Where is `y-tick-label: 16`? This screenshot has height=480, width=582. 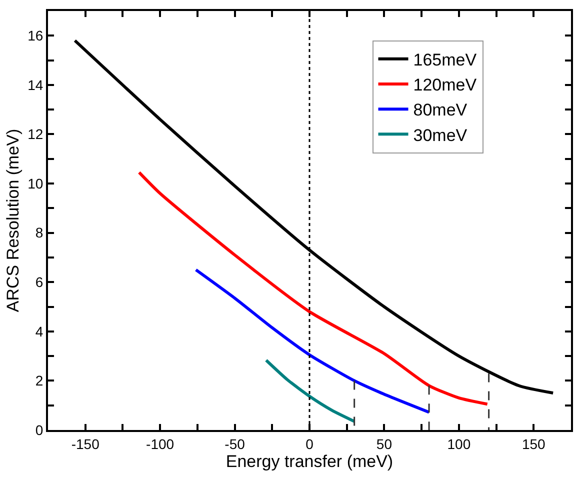 y-tick-label: 16 is located at coordinates (36, 36).